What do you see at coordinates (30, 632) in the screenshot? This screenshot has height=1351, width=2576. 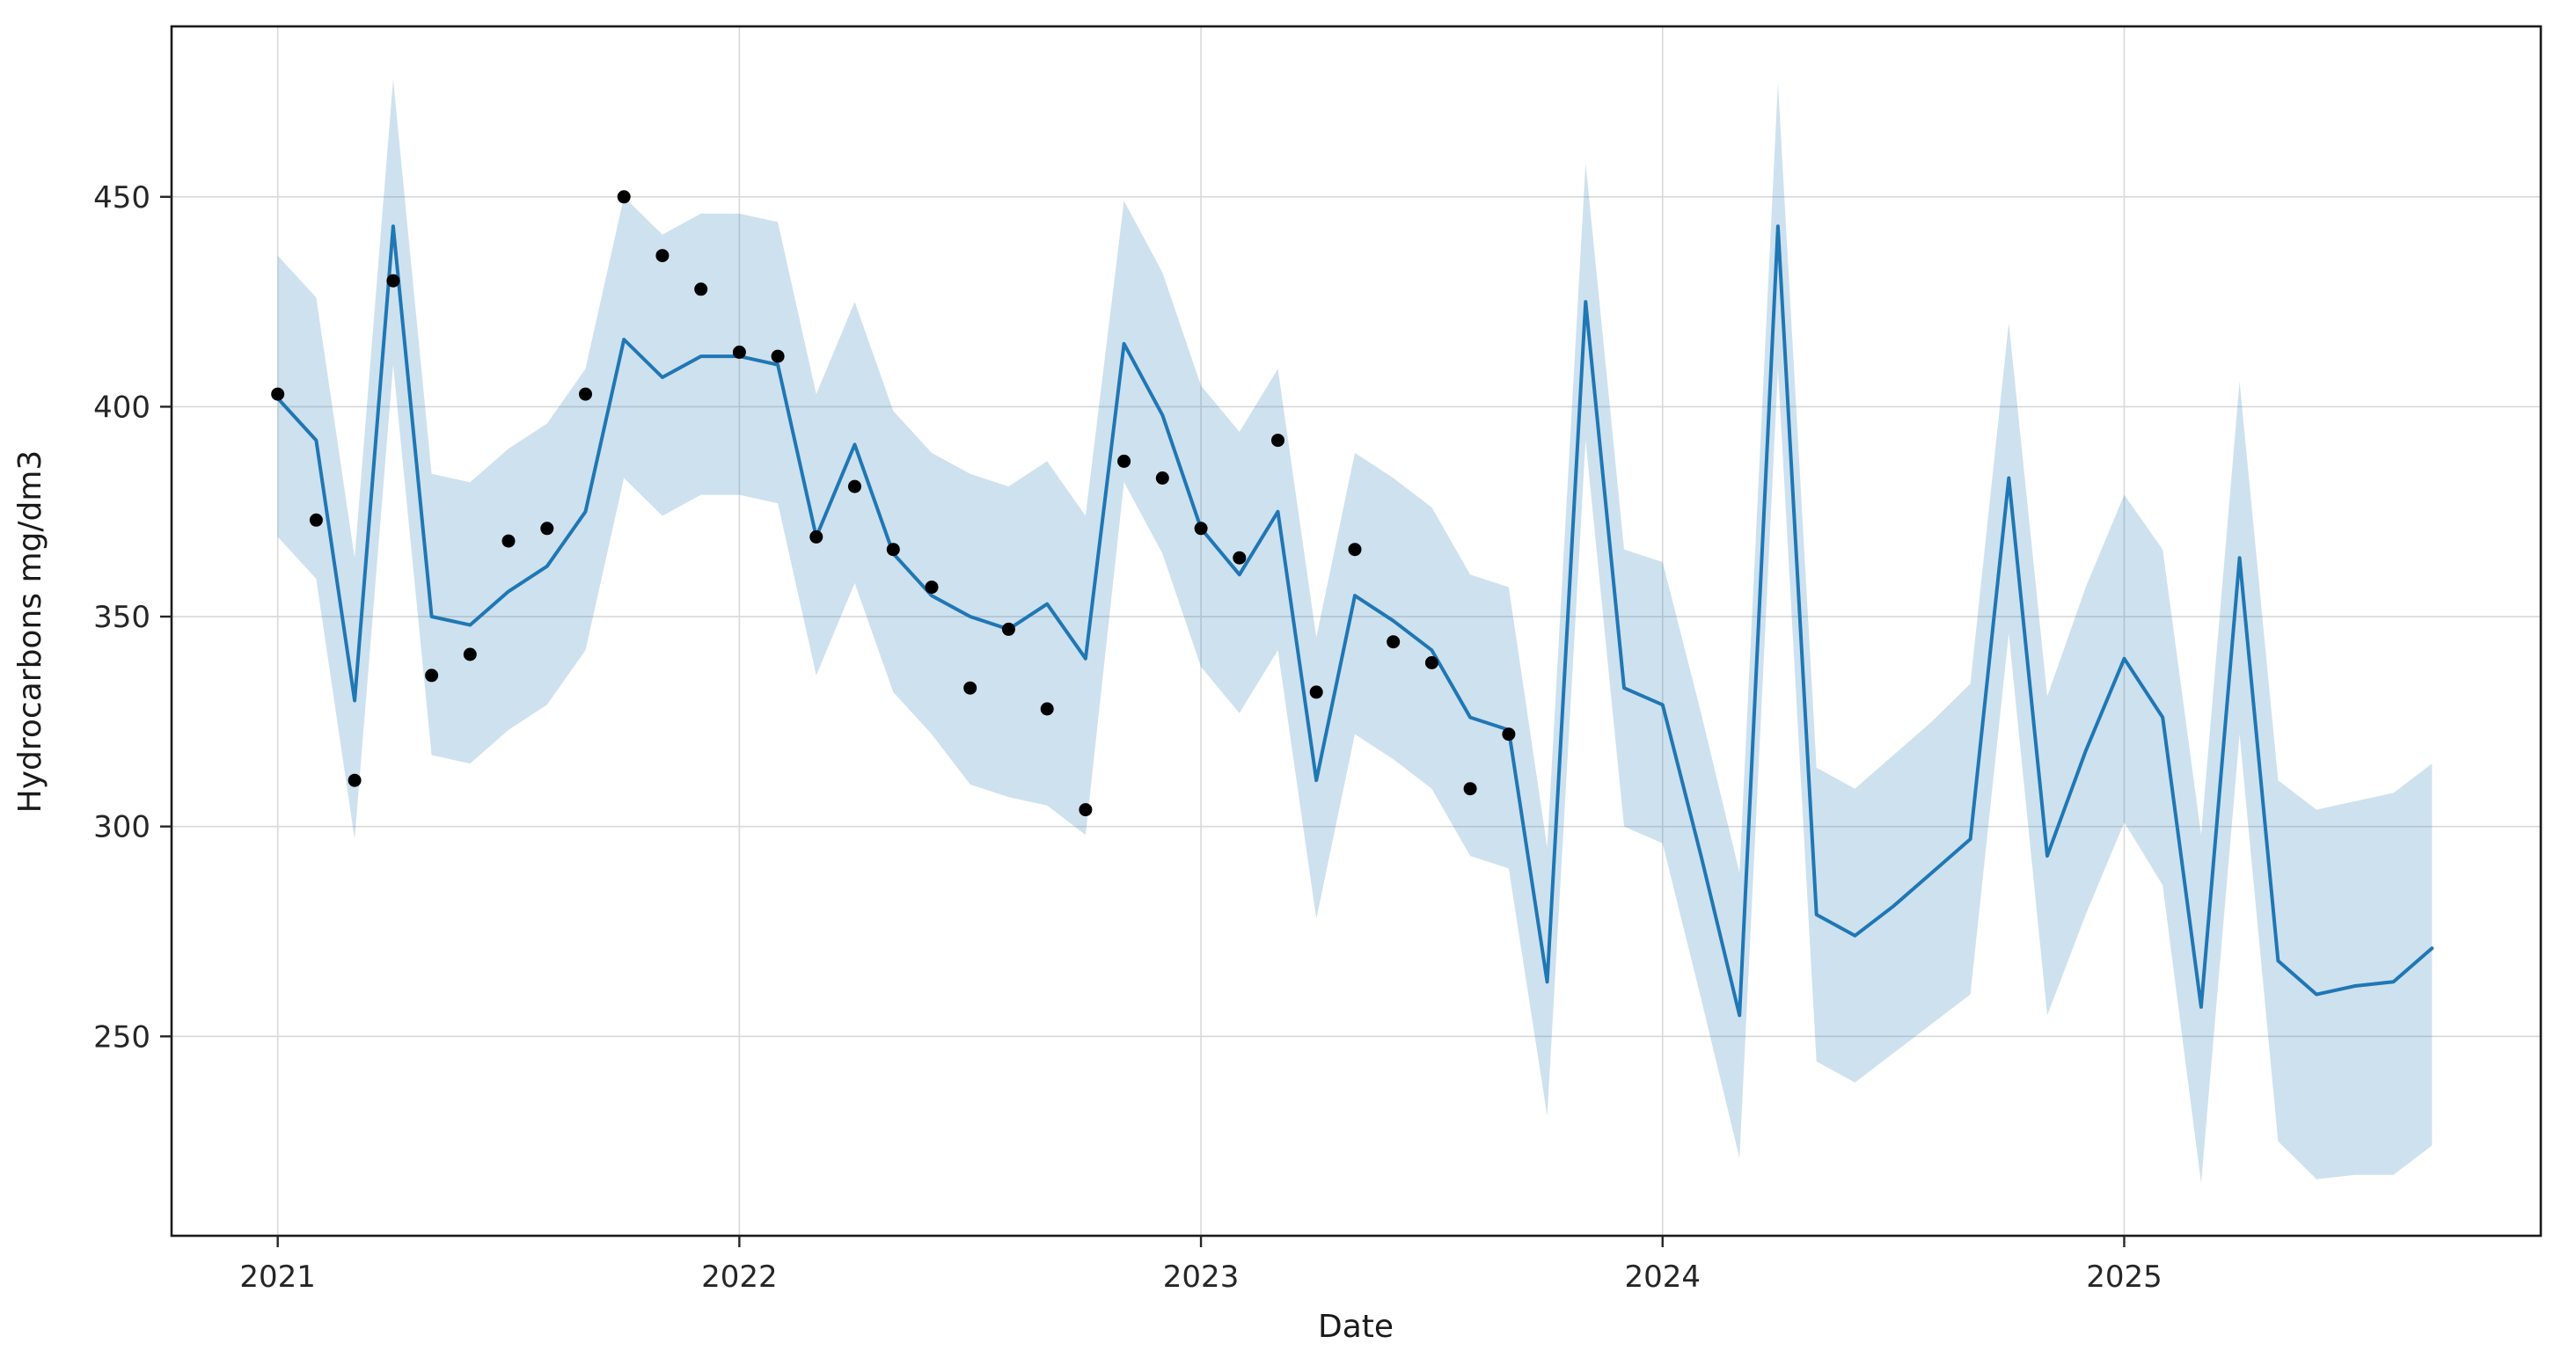 I see `y-axis-label: Hydrocarbons mg/dm3` at bounding box center [30, 632].